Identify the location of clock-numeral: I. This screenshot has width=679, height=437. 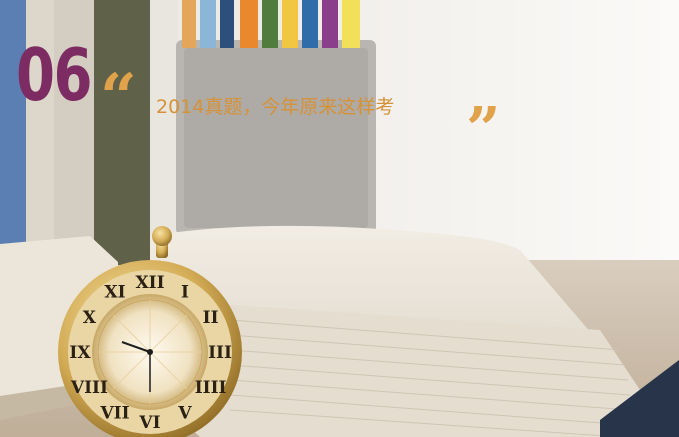
(185, 292).